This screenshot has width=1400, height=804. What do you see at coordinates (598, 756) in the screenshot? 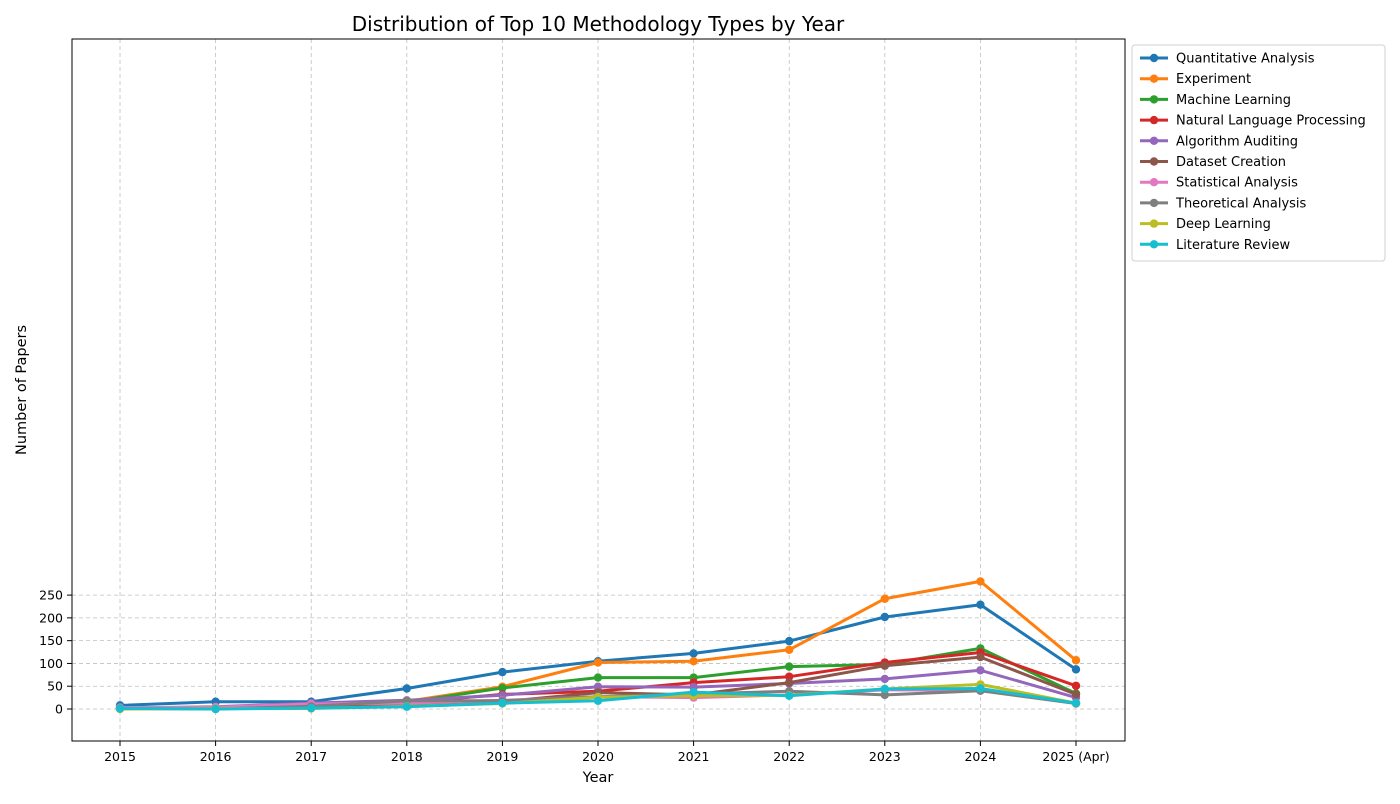
I see `x-tick-label: 2020` at bounding box center [598, 756].